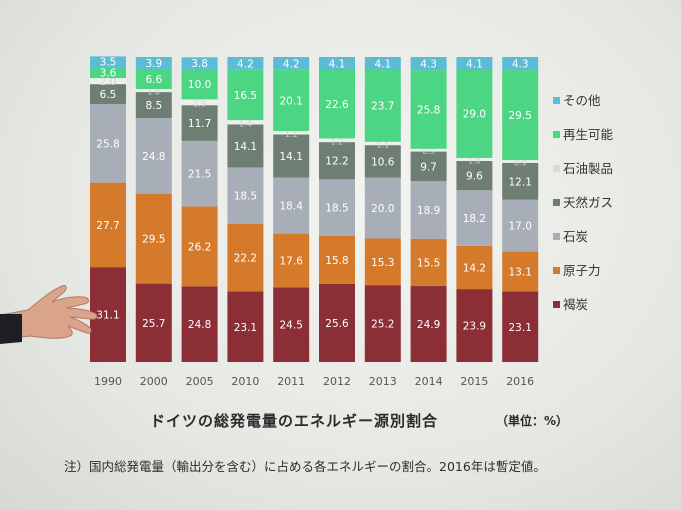 Image resolution: width=681 pixels, height=510 pixels. Describe the element at coordinates (336, 162) in the screenshot. I see `data-label: 12.2` at that location.